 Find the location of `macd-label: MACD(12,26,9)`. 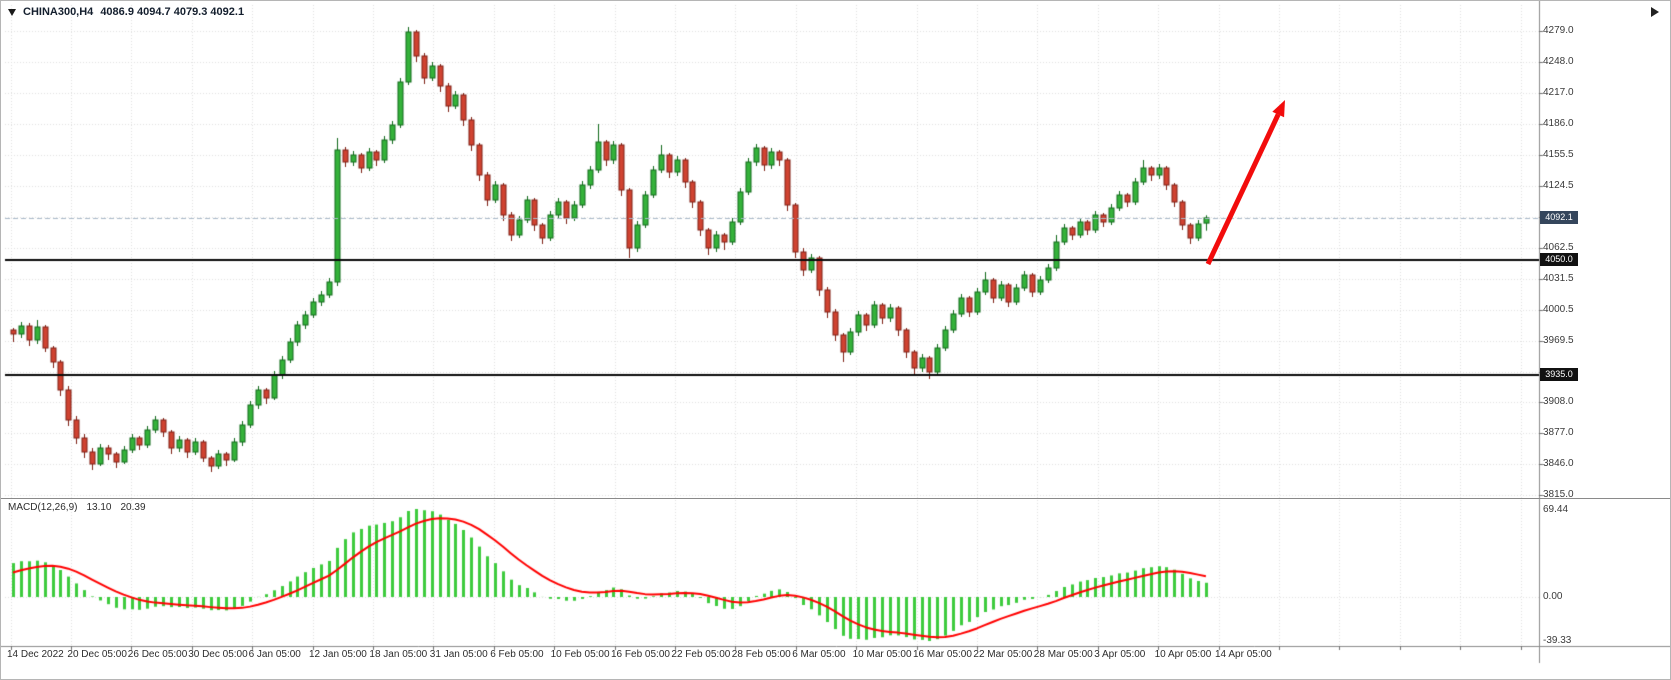

macd-label: MACD(12,26,9) is located at coordinates (43, 507).